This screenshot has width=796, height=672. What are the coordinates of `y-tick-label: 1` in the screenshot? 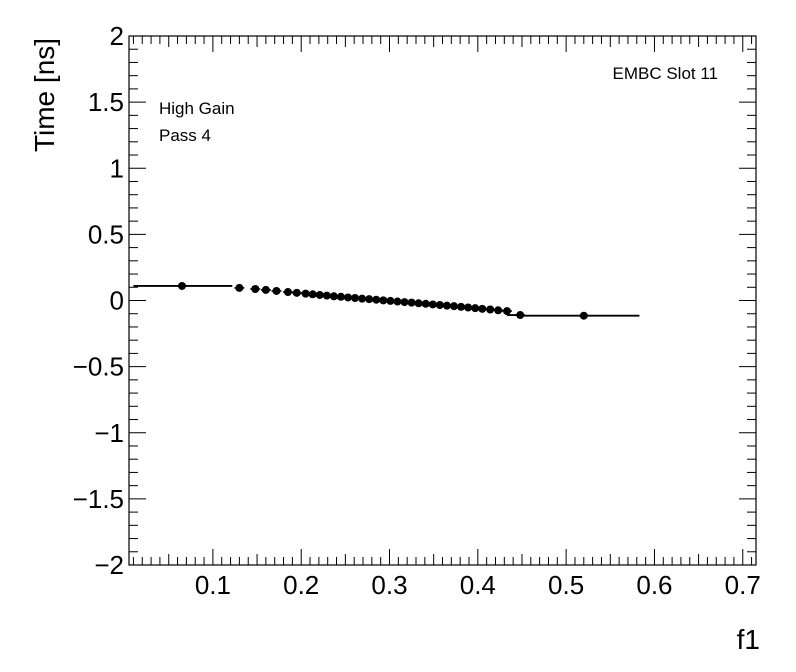 It's located at (117, 168).